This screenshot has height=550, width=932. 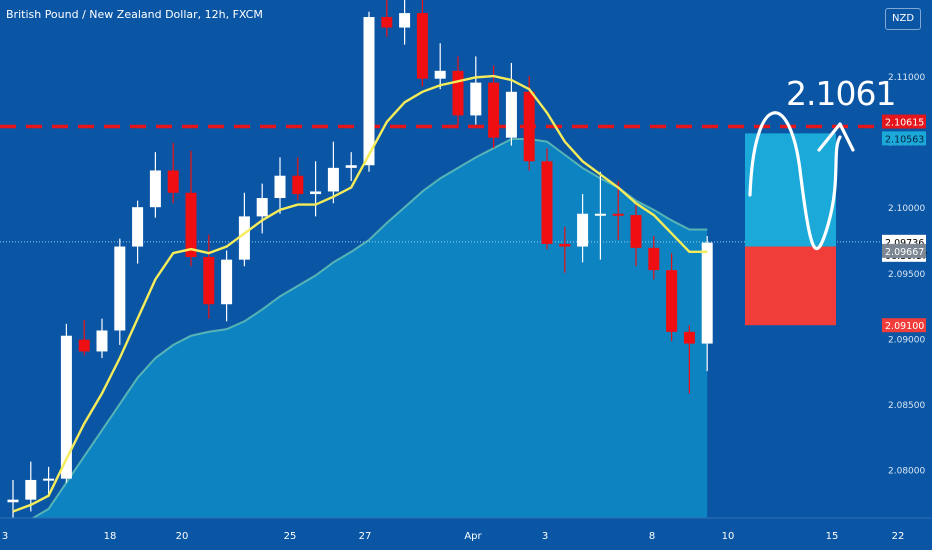 I want to click on y-tick-label: 2.09000, so click(x=906, y=340).